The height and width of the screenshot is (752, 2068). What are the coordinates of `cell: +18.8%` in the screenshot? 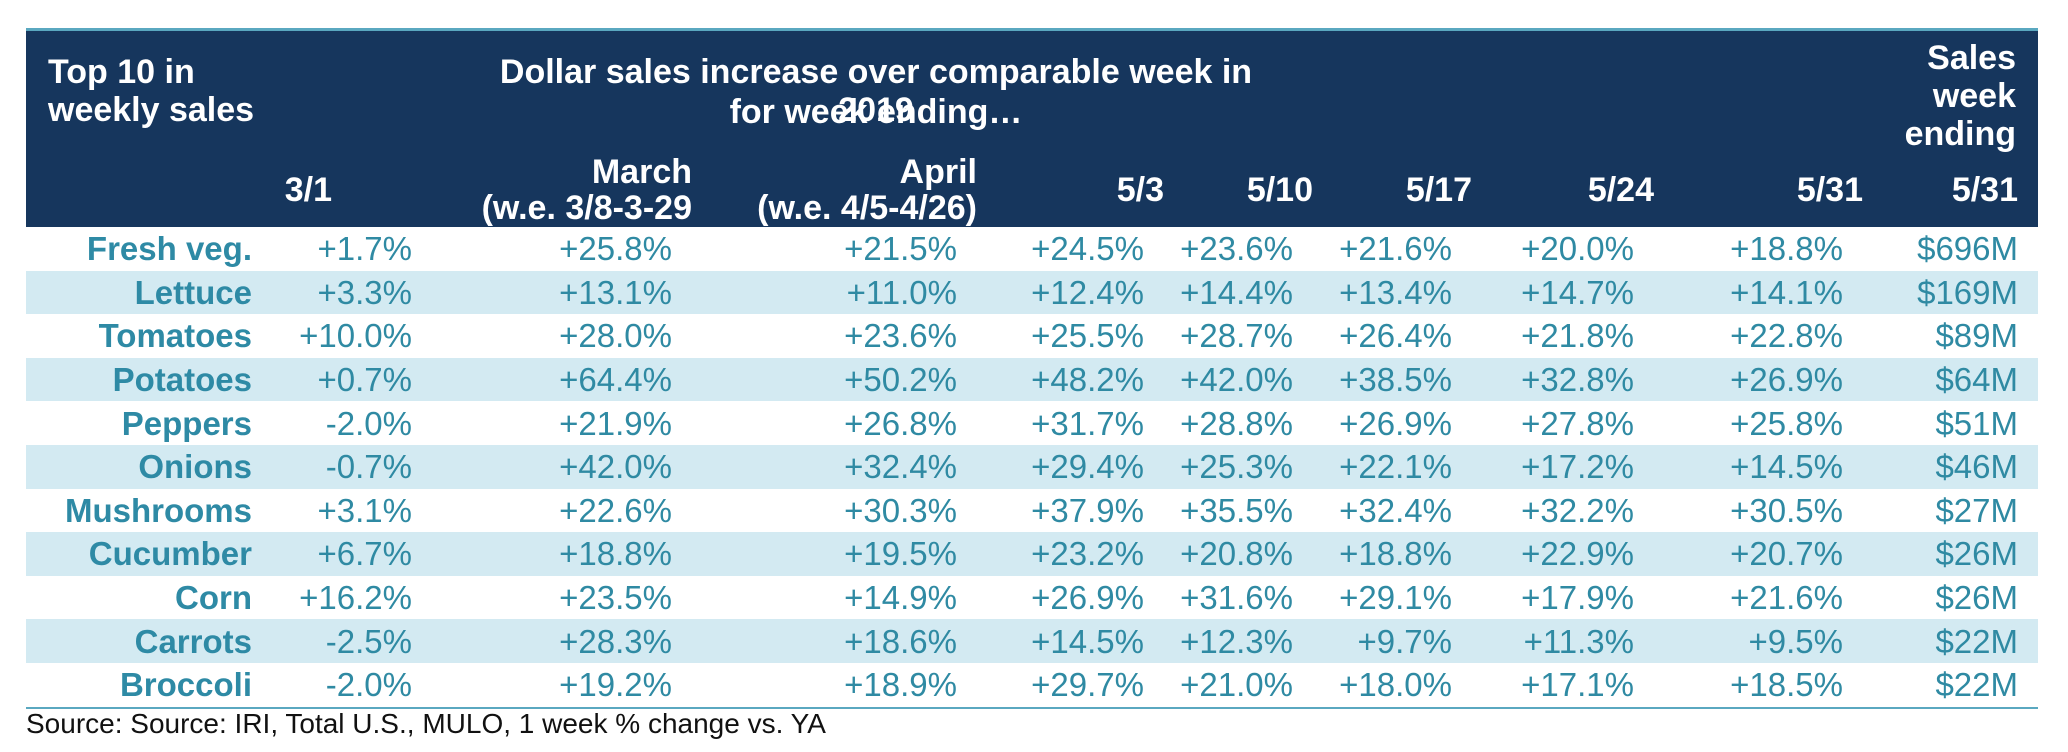 It's located at (542, 554).